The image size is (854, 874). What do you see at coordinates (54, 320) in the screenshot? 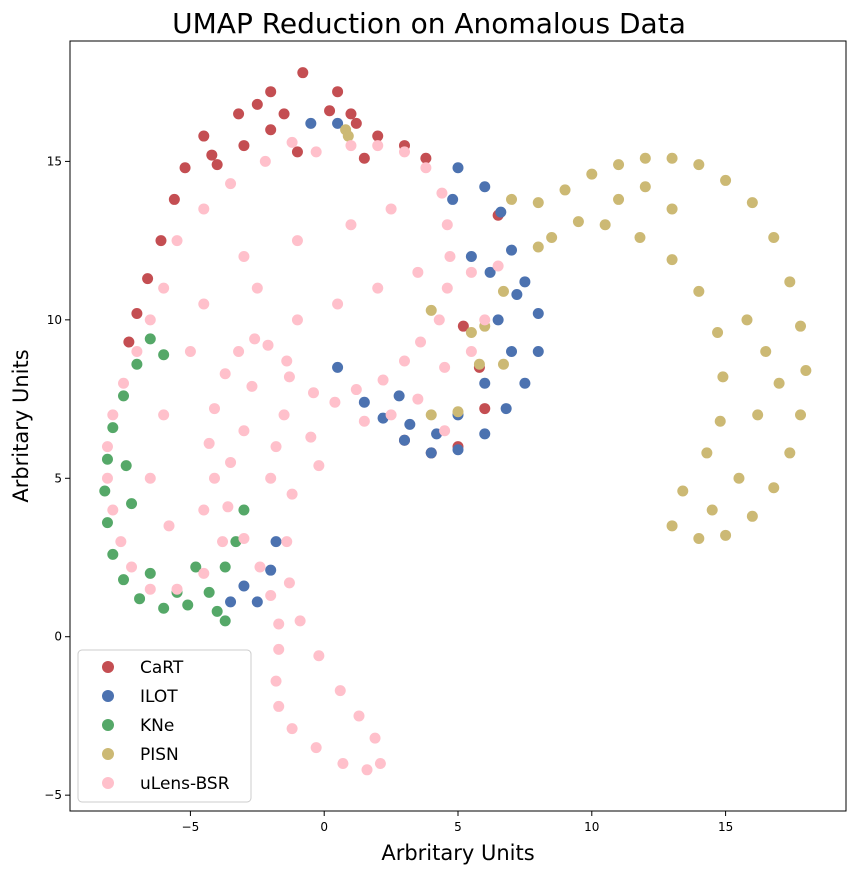
I see `y-tick-label: 10` at bounding box center [54, 320].